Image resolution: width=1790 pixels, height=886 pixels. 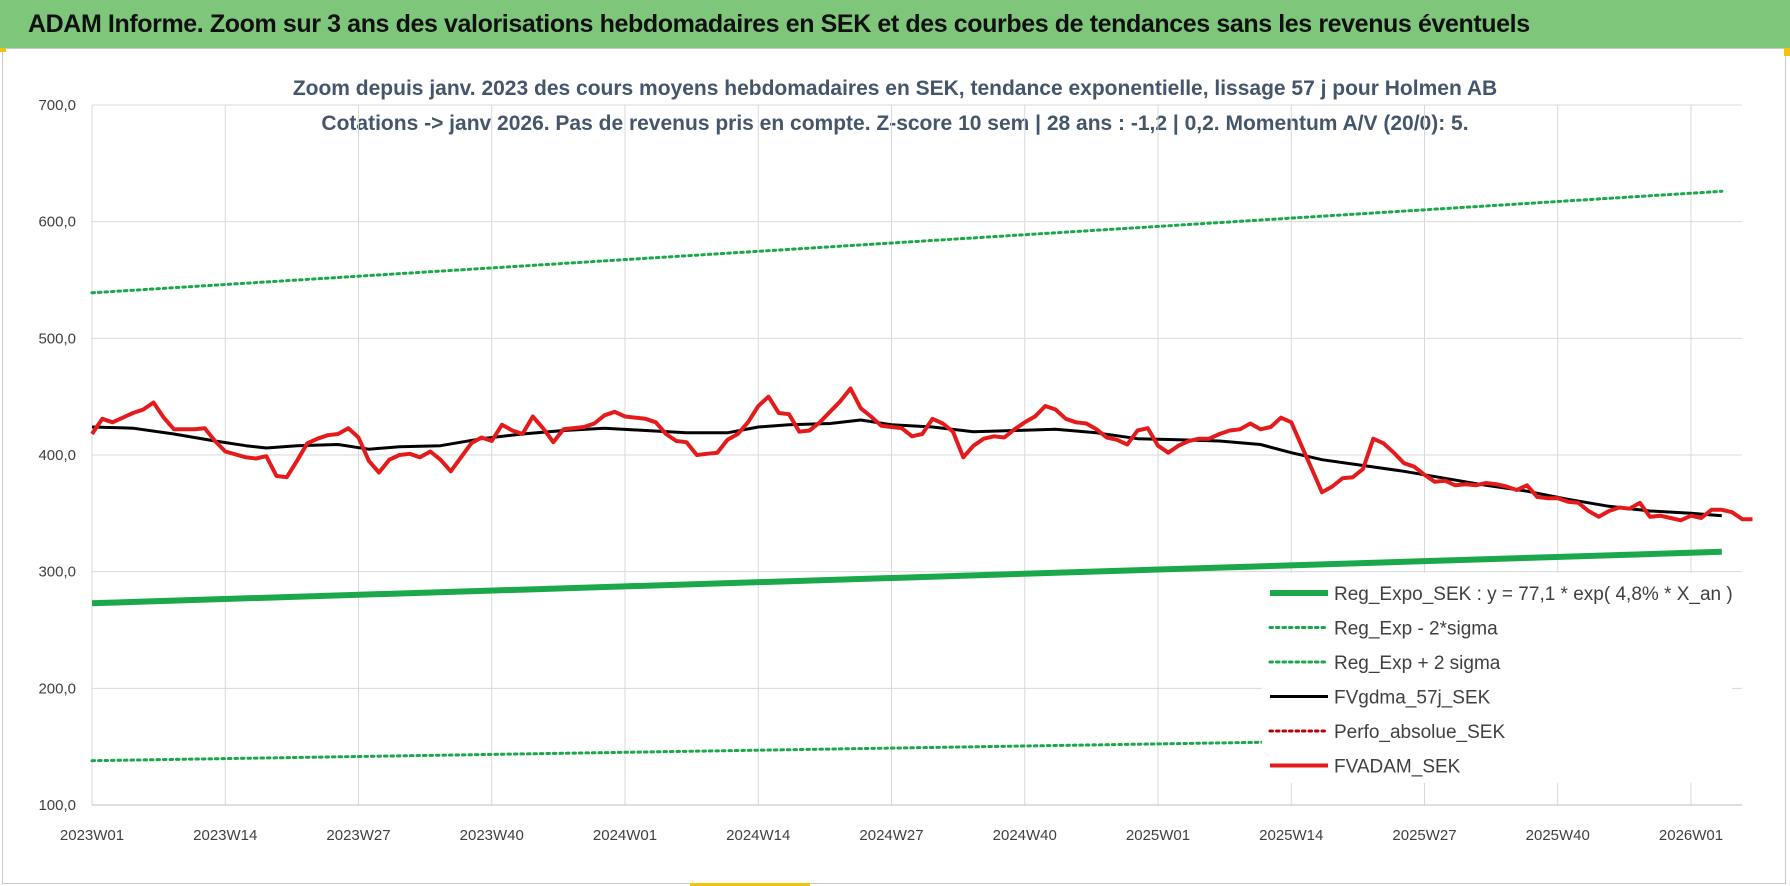 I want to click on x-tick-label: 2023W27, so click(x=358, y=835).